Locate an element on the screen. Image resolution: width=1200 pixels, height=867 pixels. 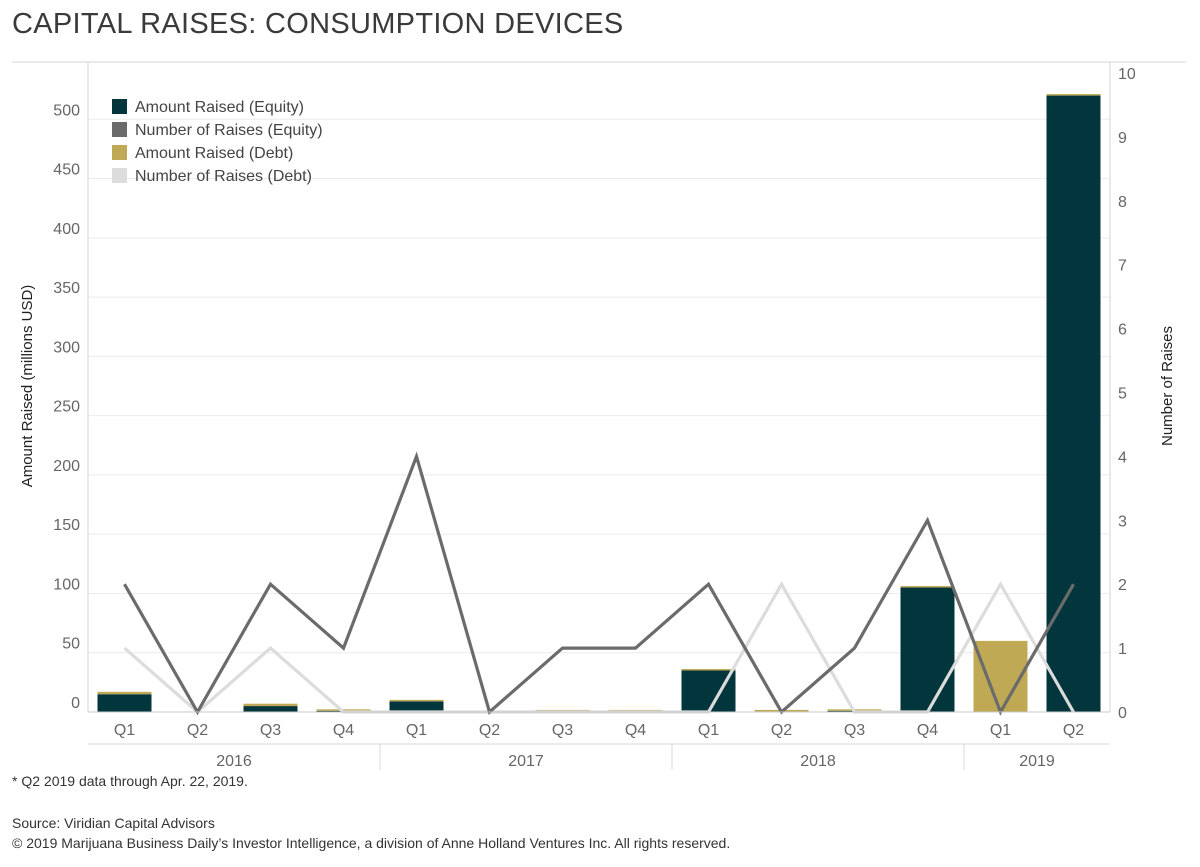
y2-tick-label: 9 is located at coordinates (1122, 138).